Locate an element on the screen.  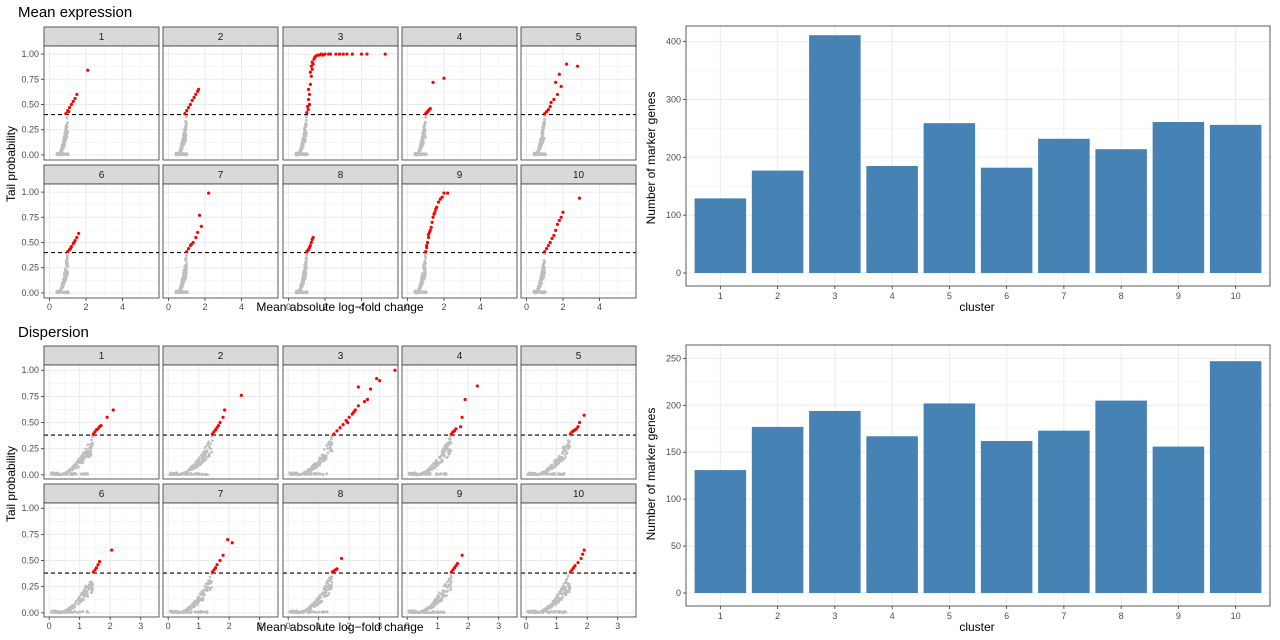
facet-strip-label: 10 is located at coordinates (579, 175).